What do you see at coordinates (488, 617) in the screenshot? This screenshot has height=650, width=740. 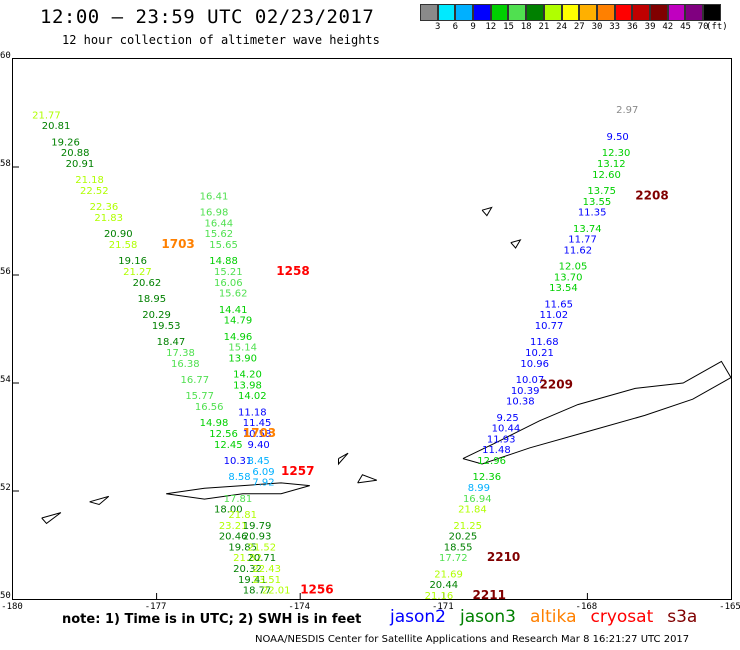 I see `satellite-name: jason3` at bounding box center [488, 617].